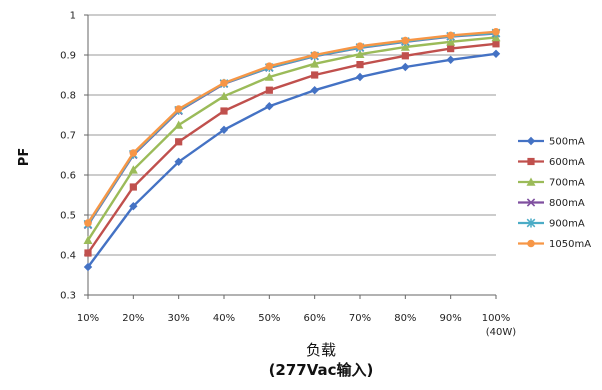 This screenshot has height=390, width=602. What do you see at coordinates (24, 157) in the screenshot?
I see `y-axis-title: PF` at bounding box center [24, 157].